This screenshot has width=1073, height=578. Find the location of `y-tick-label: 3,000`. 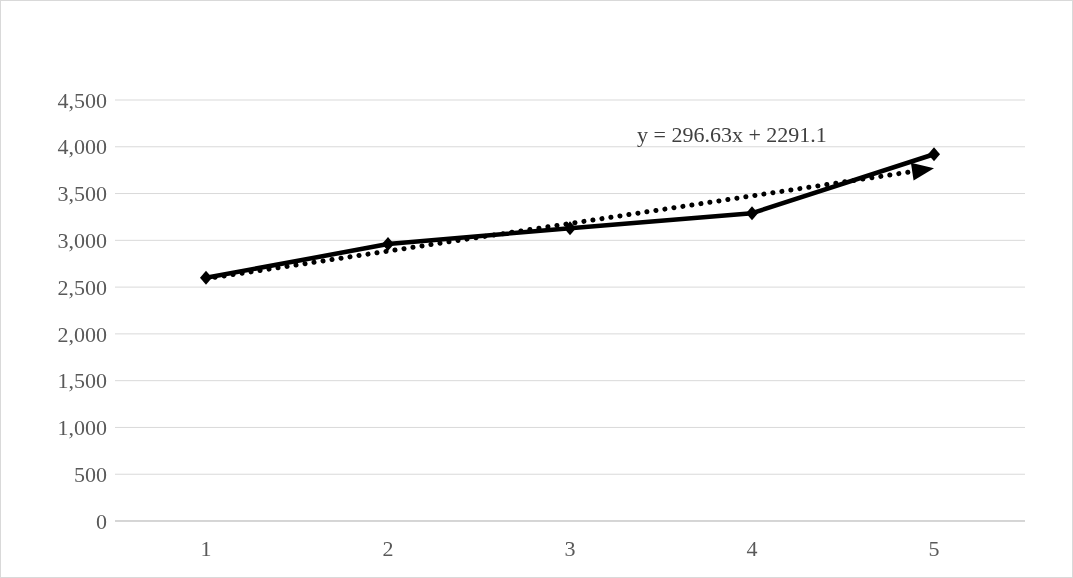

y-tick-label: 3,000 is located at coordinates (82, 241).